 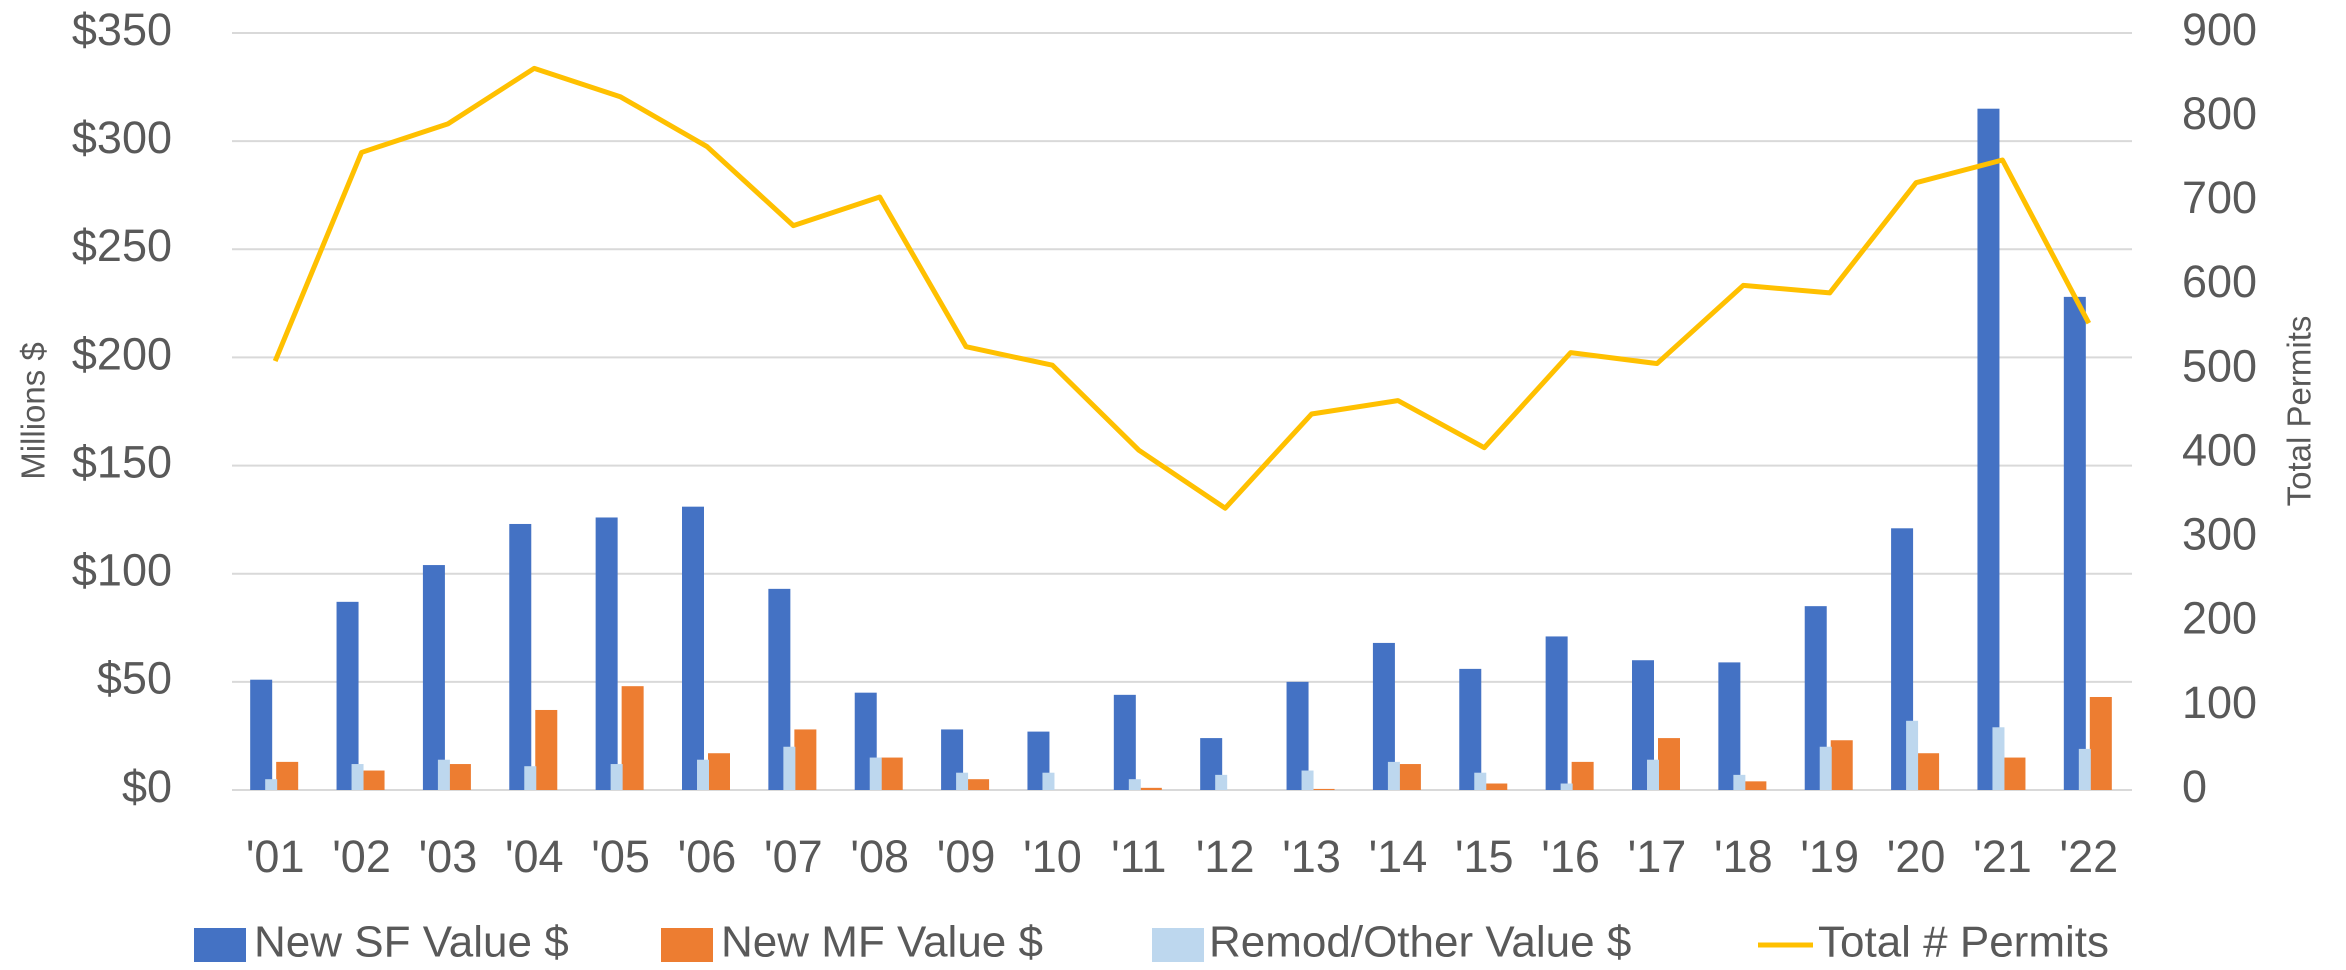 I want to click on x-tick-label: '05, so click(x=620, y=856).